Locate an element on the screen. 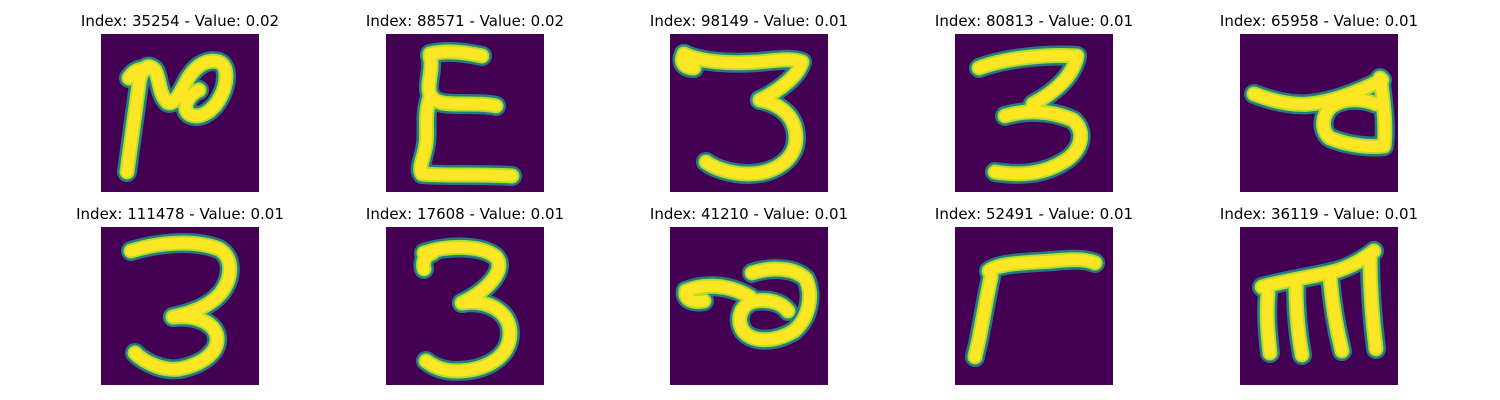 The image size is (1500, 400). panel-title: Index: 52491 - Value: 0.01 is located at coordinates (1034, 214).